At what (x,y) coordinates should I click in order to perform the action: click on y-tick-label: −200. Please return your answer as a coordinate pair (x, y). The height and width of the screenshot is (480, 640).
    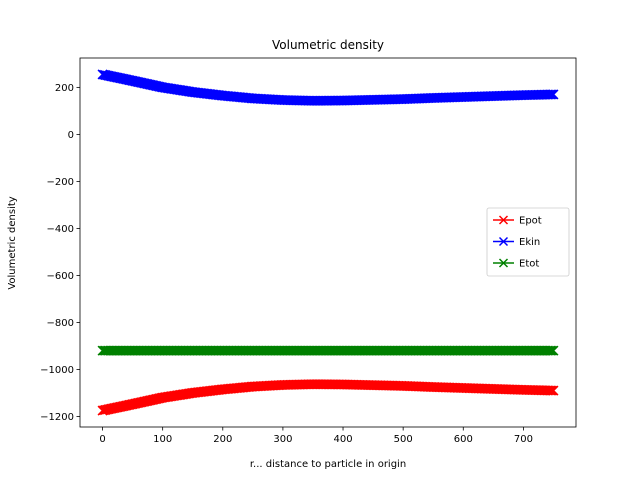
    Looking at the image, I should click on (60, 182).